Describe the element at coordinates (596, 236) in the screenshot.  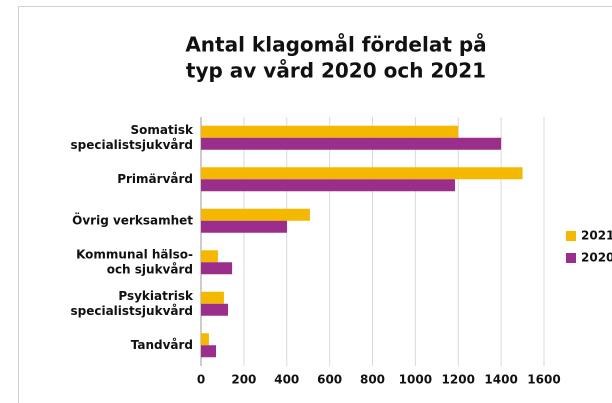
I see `legend-label: 2021` at that location.